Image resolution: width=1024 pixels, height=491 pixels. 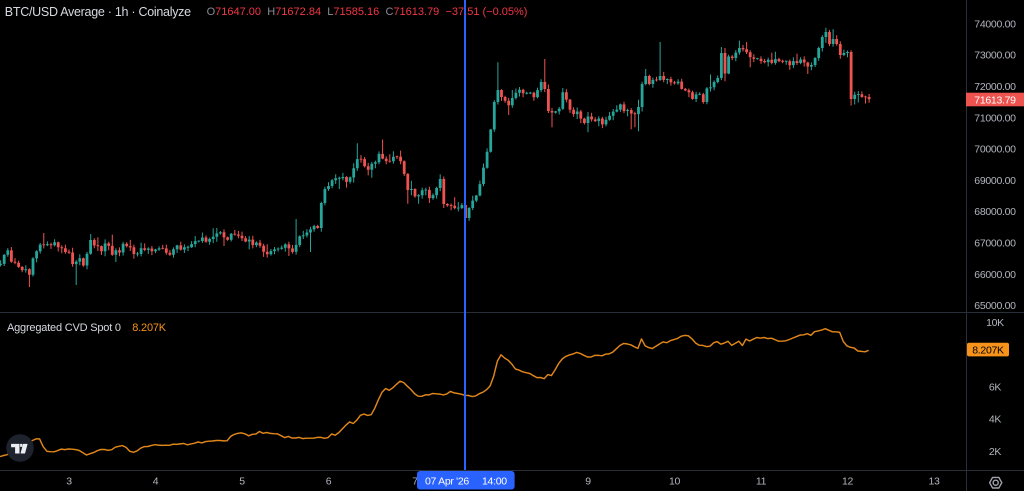 What do you see at coordinates (494, 482) in the screenshot?
I see `svg-text: 14:00` at bounding box center [494, 482].